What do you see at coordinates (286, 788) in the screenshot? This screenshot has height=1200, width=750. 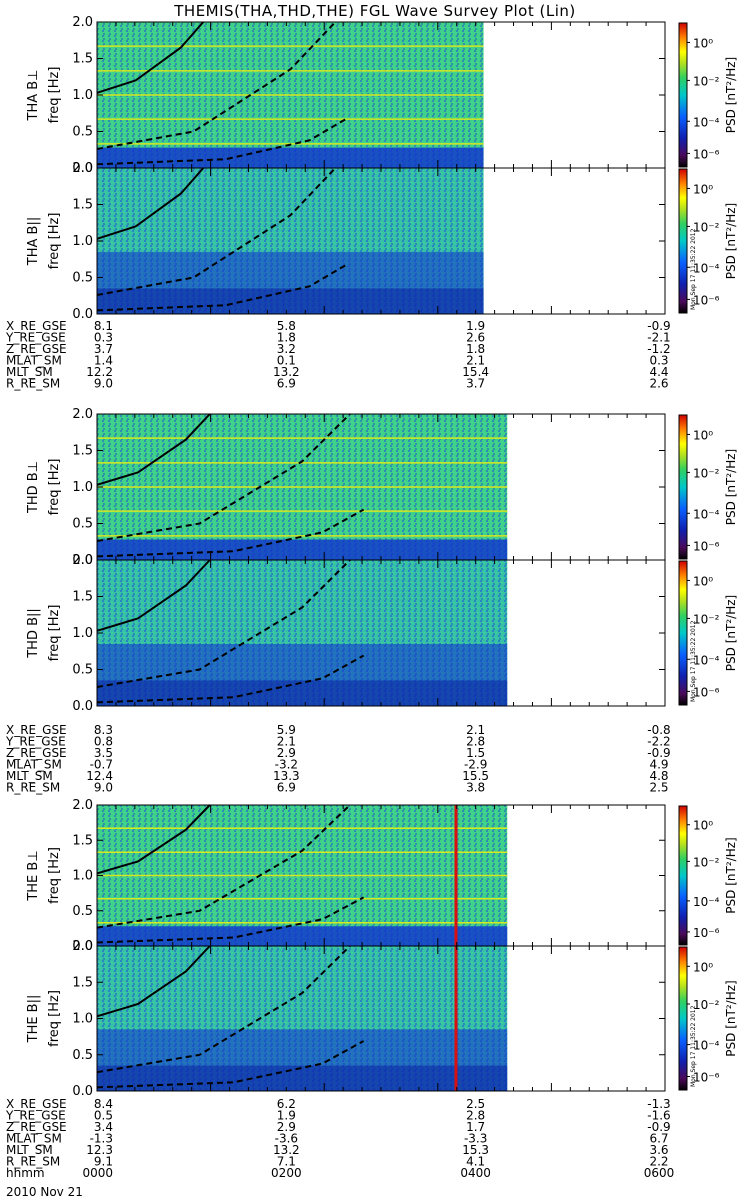 I see `ephemeris-value: 6.9` at bounding box center [286, 788].